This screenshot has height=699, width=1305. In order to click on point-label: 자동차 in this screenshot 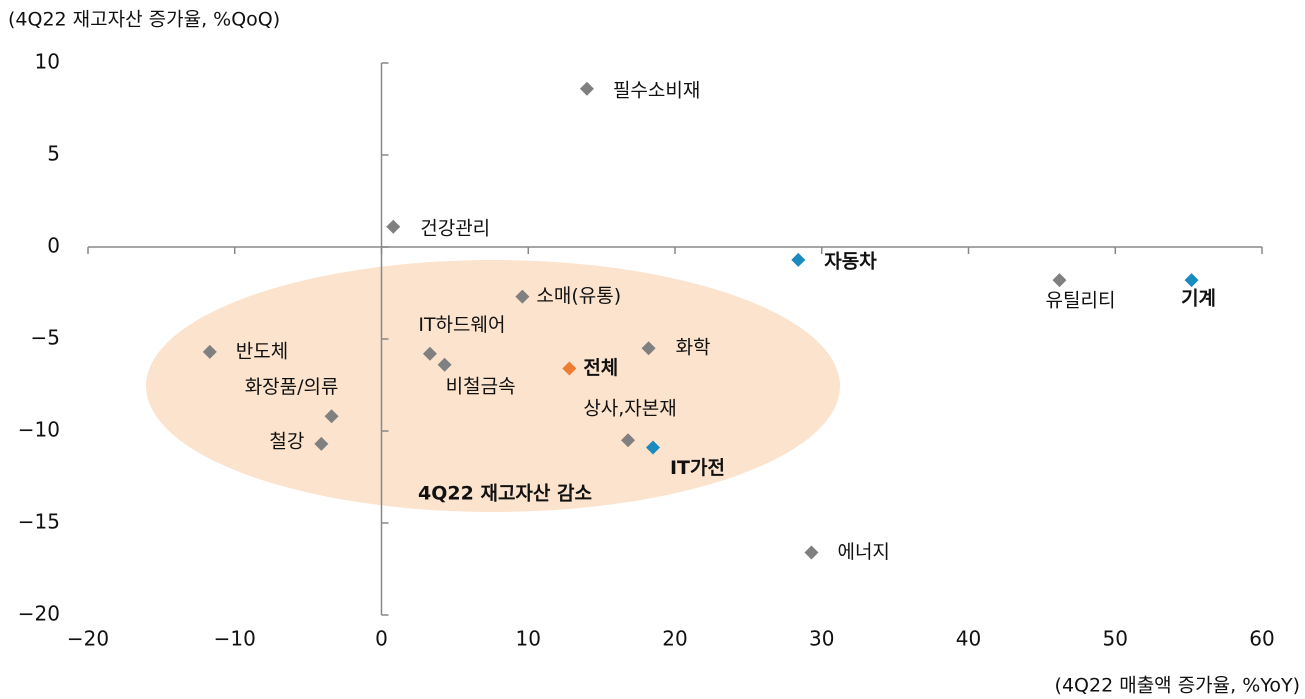, I will do `click(850, 261)`.